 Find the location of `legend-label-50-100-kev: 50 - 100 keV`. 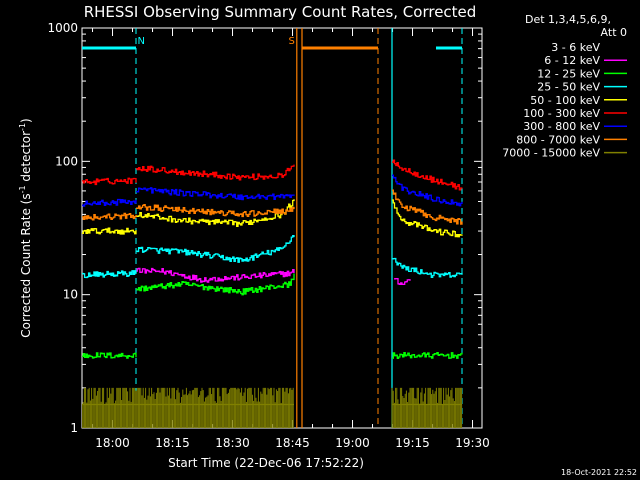

legend-label-50-100-kev: 50 - 100 keV is located at coordinates (565, 100).